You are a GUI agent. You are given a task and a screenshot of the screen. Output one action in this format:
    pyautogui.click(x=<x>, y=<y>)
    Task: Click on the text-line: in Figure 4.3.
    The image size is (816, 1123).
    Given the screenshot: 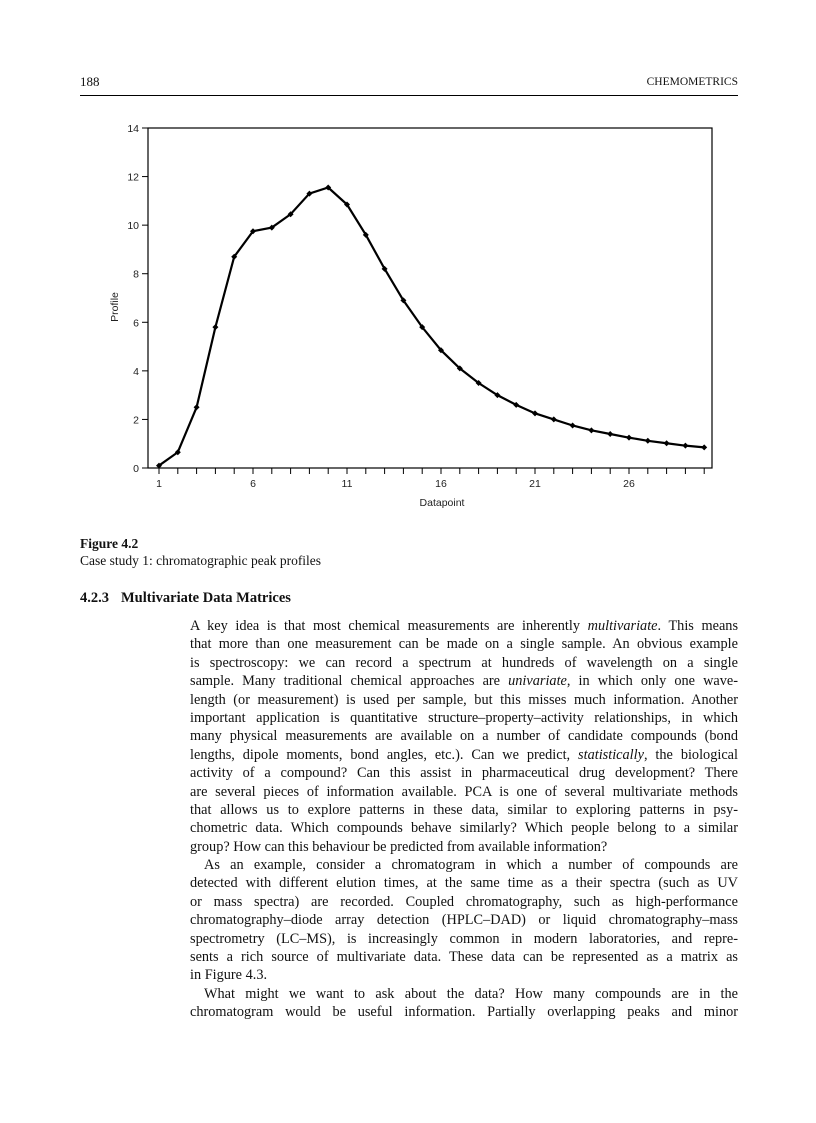 What is the action you would take?
    pyautogui.click(x=464, y=975)
    